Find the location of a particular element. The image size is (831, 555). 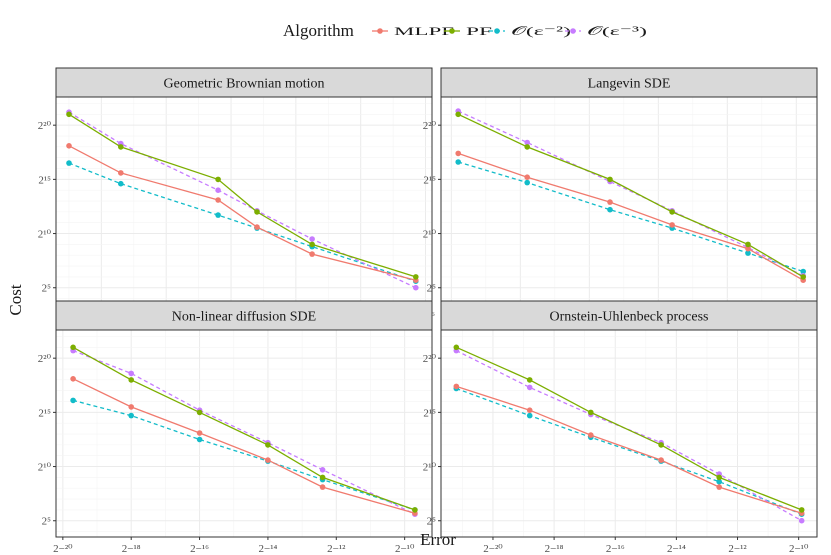

legend-label: 𝒪(ε⁻³) is located at coordinates (617, 31).